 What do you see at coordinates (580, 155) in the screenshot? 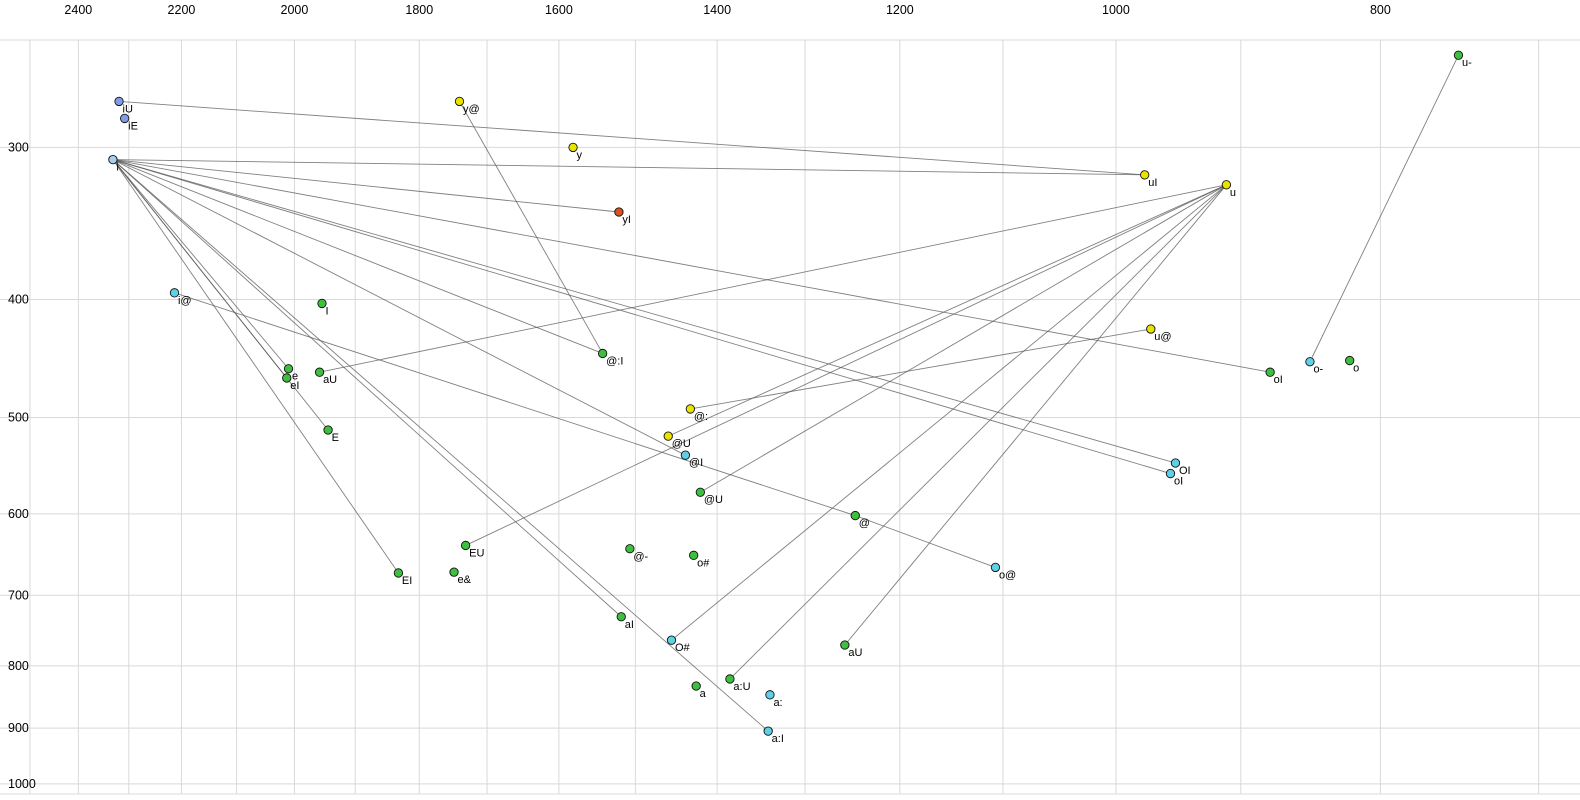
I see `vowel-point-label-y: y` at bounding box center [580, 155].